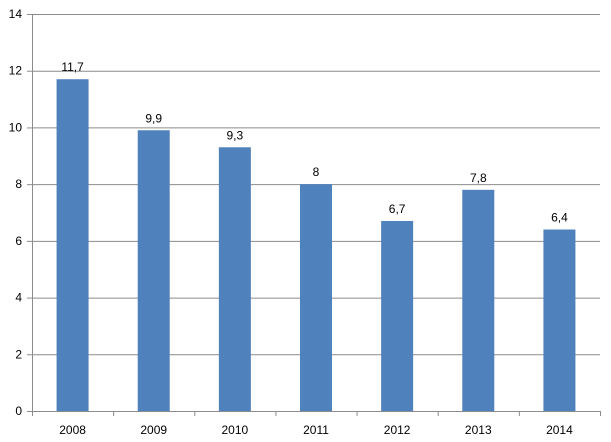 The width and height of the screenshot is (611, 442). What do you see at coordinates (16, 127) in the screenshot?
I see `y-tick-label: 10` at bounding box center [16, 127].